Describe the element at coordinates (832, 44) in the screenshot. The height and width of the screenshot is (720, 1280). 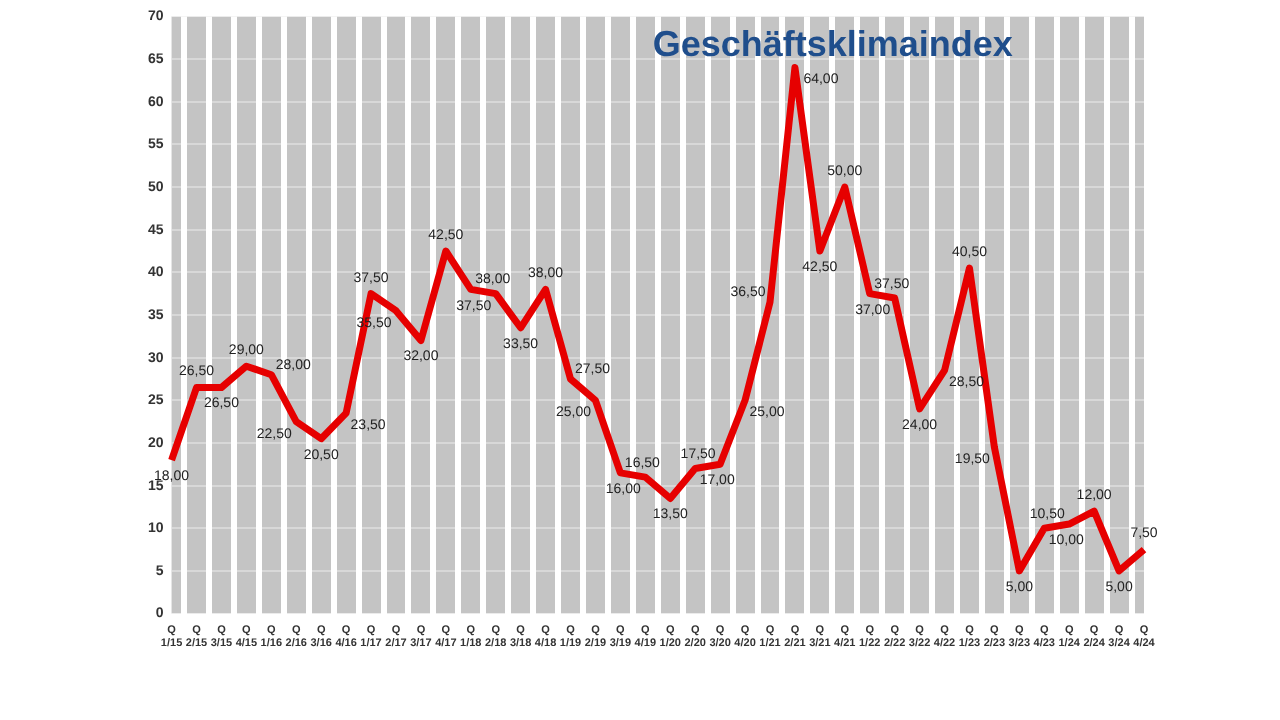
I see `chart-title: Geschäftsklimaindex` at that location.